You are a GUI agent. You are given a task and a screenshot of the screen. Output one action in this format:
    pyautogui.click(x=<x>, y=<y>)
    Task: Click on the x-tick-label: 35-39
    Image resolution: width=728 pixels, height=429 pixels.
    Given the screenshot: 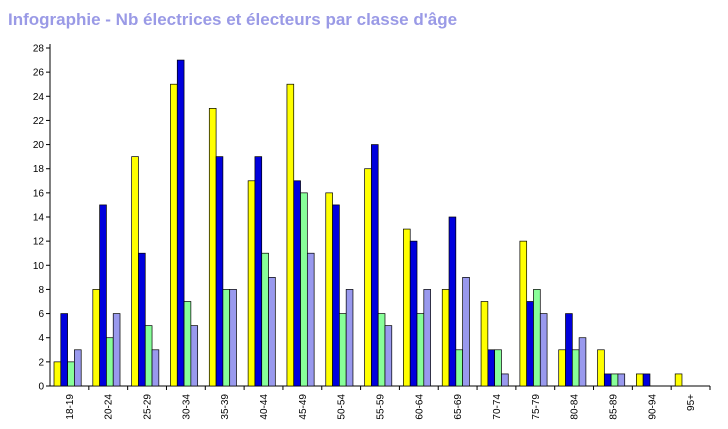 What is the action you would take?
    pyautogui.click(x=225, y=407)
    